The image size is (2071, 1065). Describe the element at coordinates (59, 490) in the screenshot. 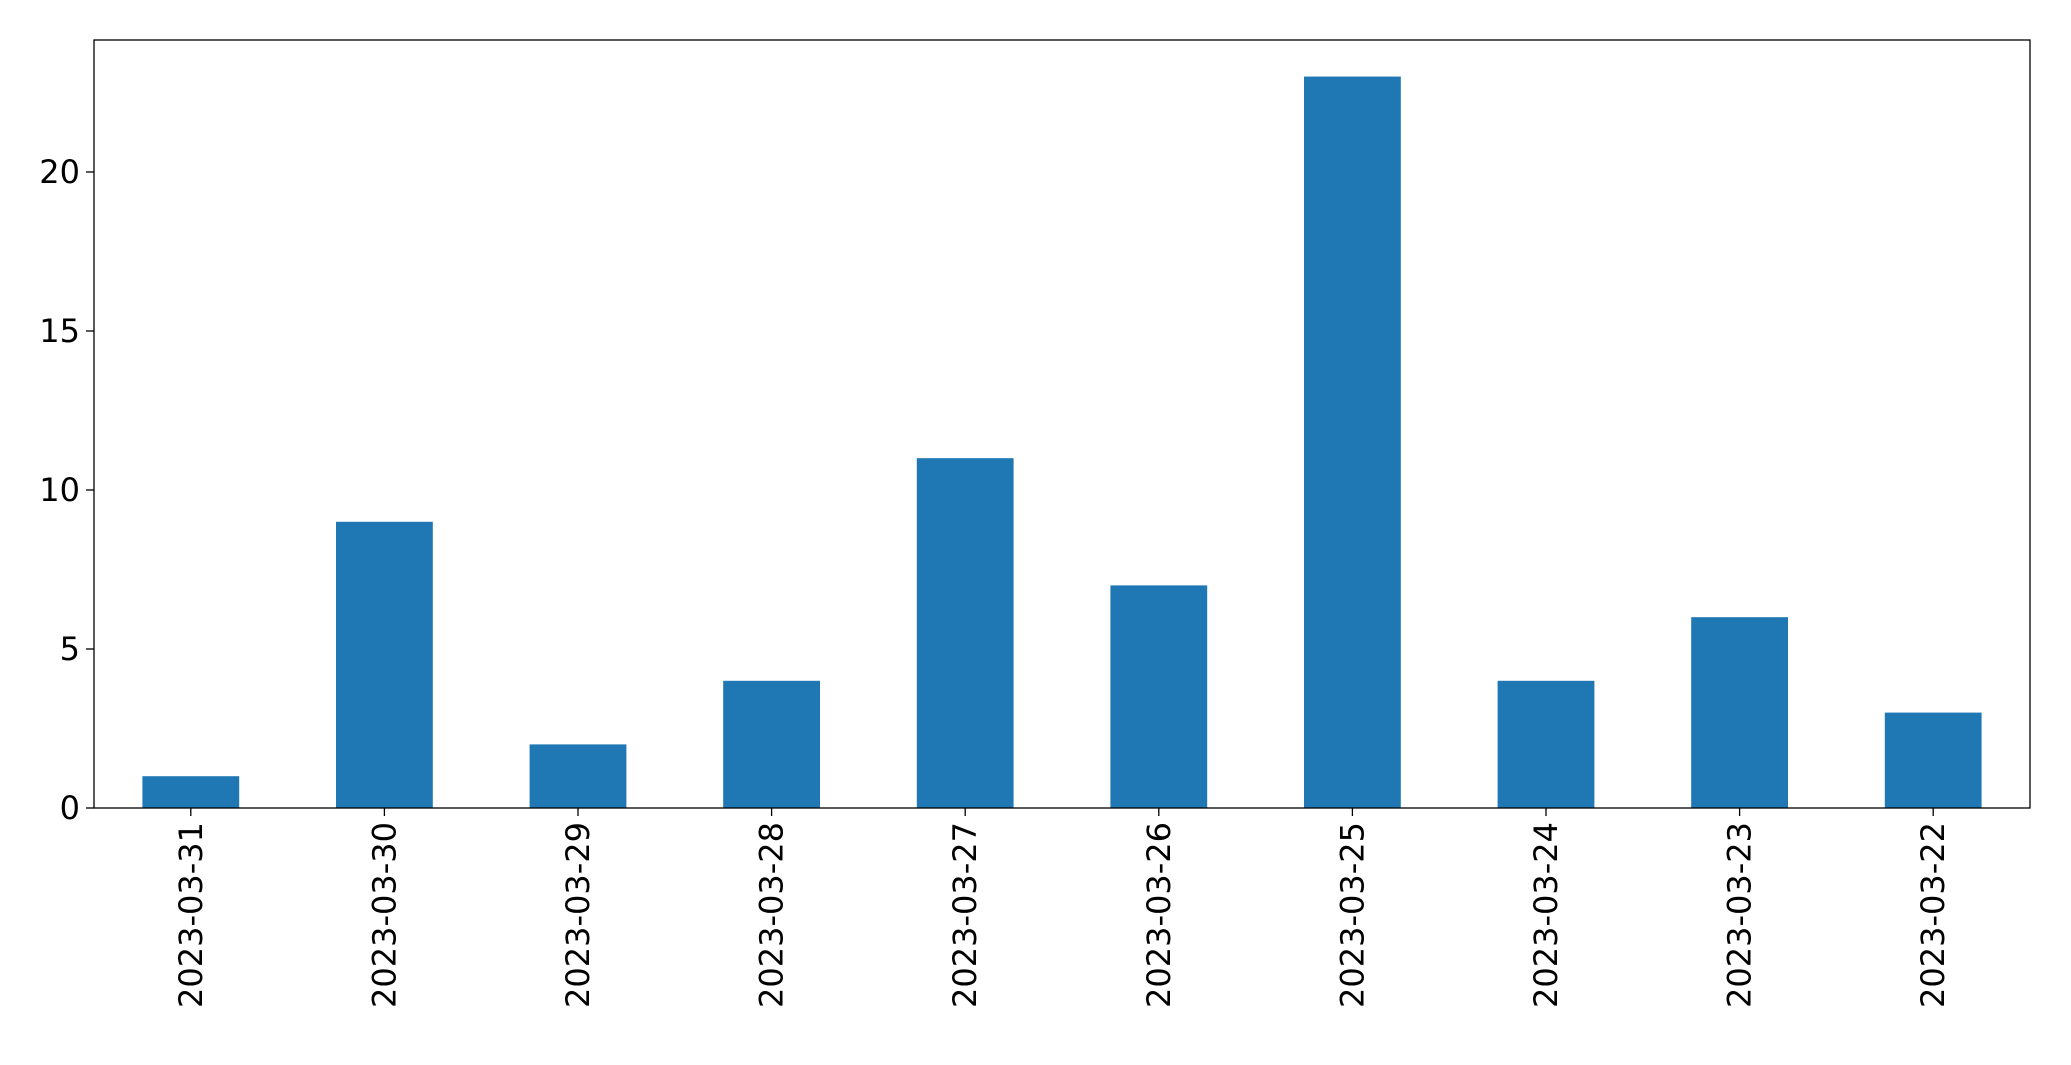

I see `y-tick-label: 10` at that location.